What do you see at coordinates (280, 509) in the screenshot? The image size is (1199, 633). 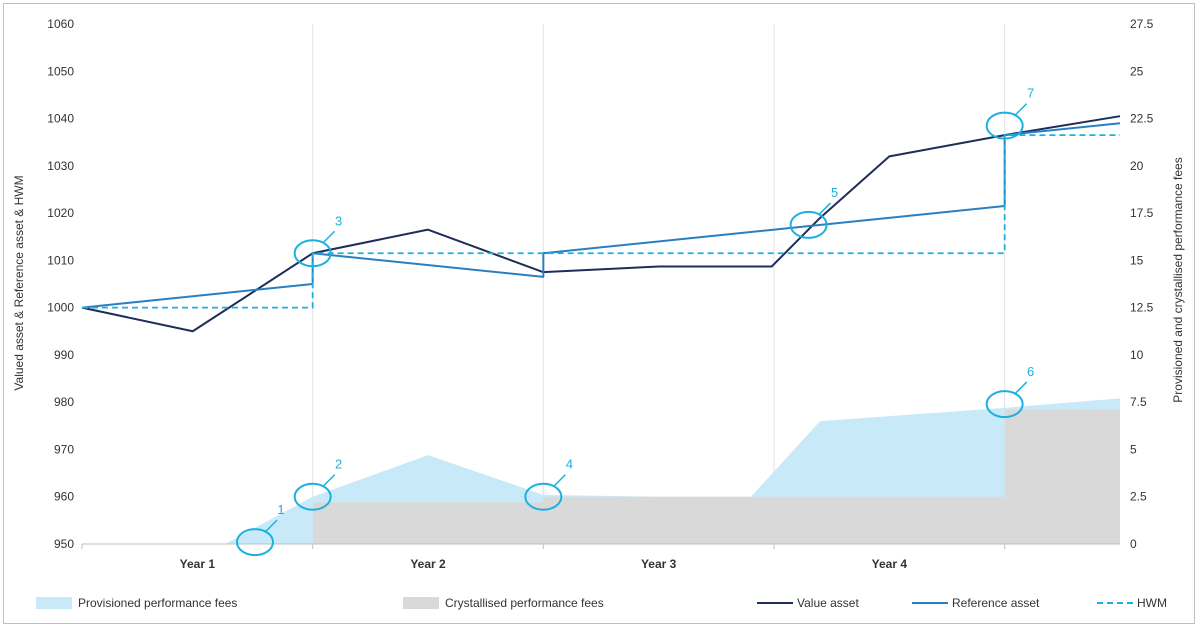 I see `annotation-label: 1` at bounding box center [280, 509].